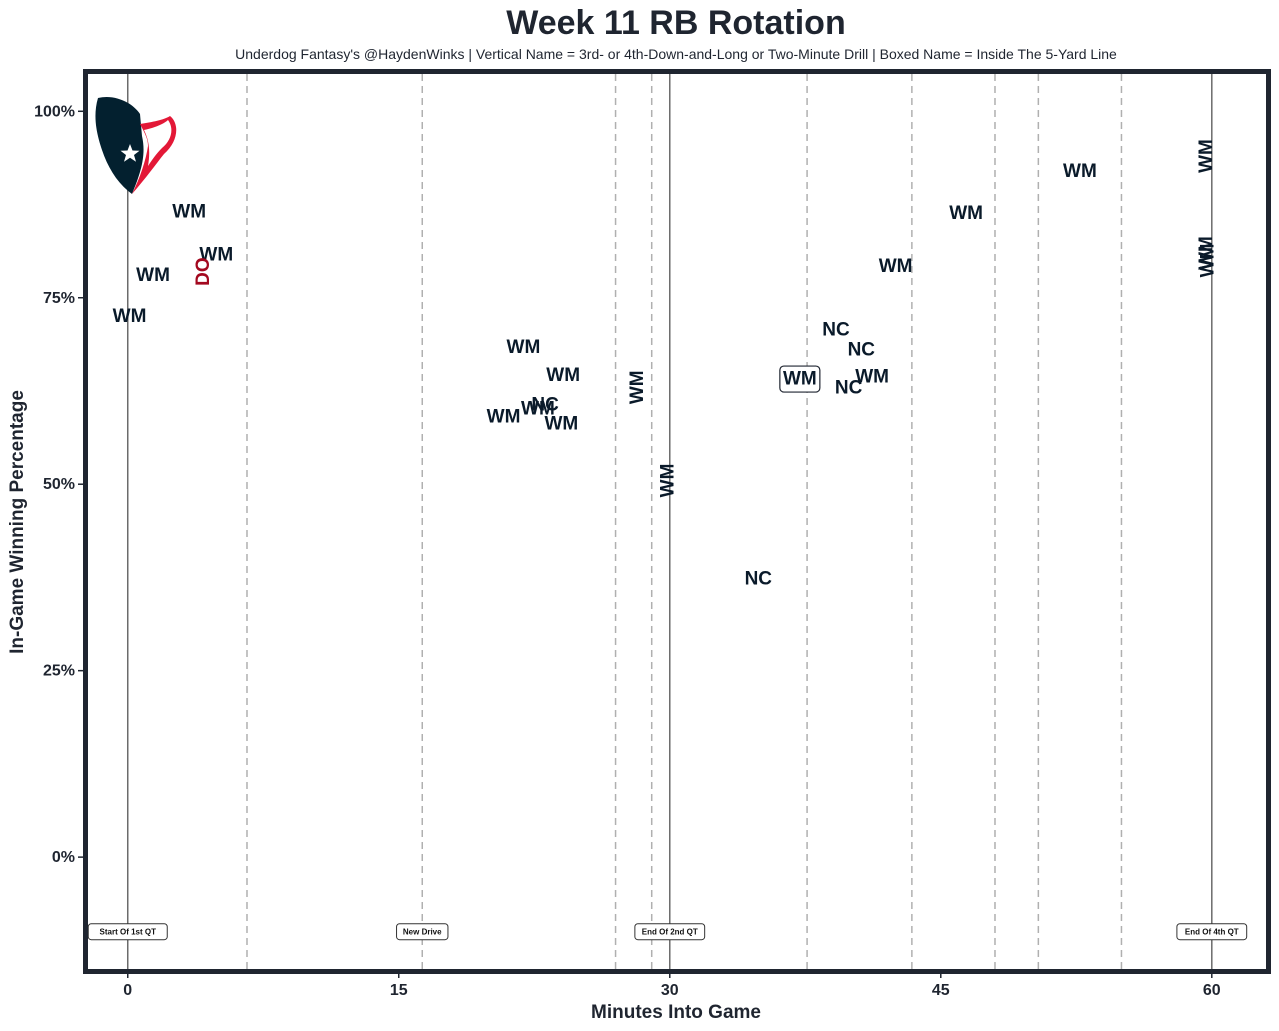  I want to click on x-tick-label: 60, so click(1212, 990).